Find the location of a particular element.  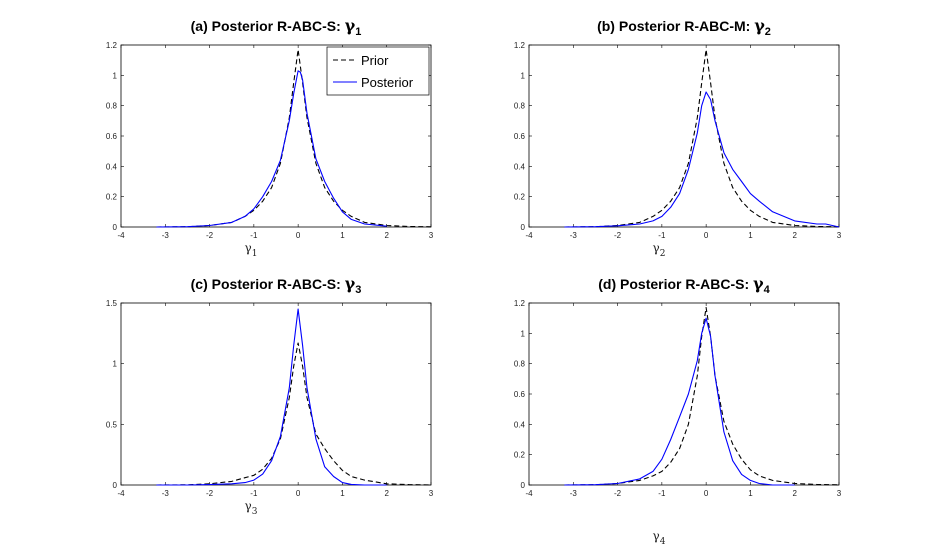

legend-box is located at coordinates (378, 71).